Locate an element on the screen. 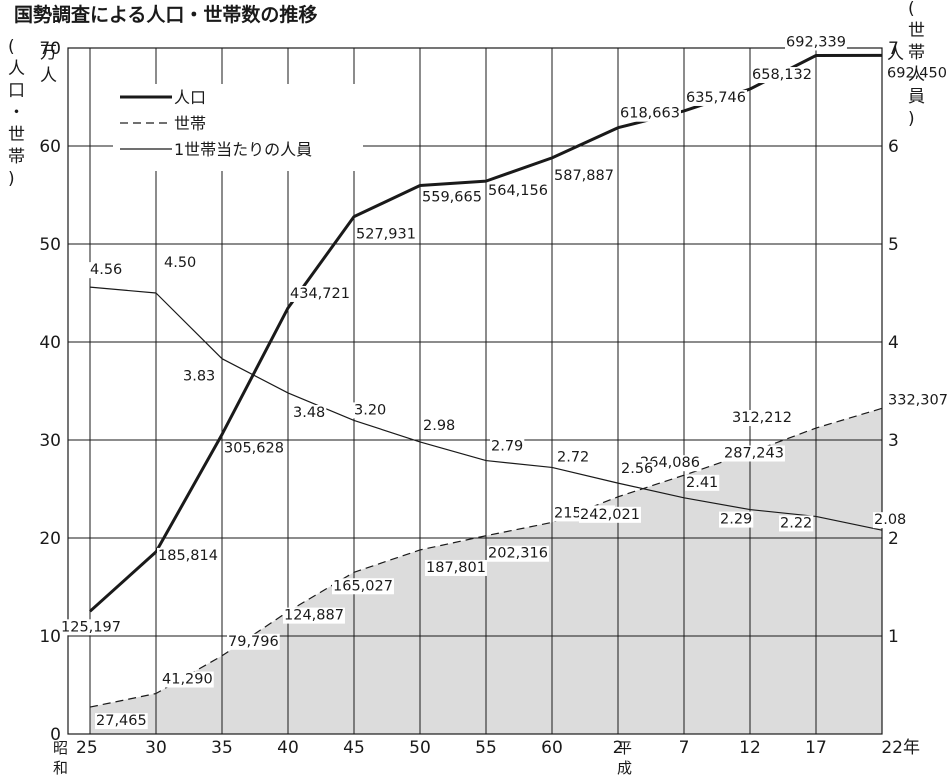 The height and width of the screenshot is (778, 947). left-axis-tick: 10 is located at coordinates (50, 637).